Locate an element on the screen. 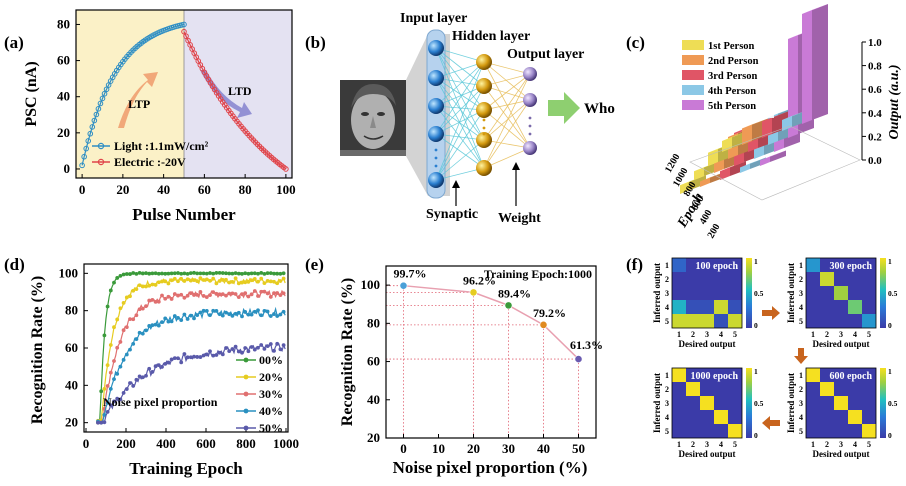  plot-frame-a is located at coordinates (184, 94).